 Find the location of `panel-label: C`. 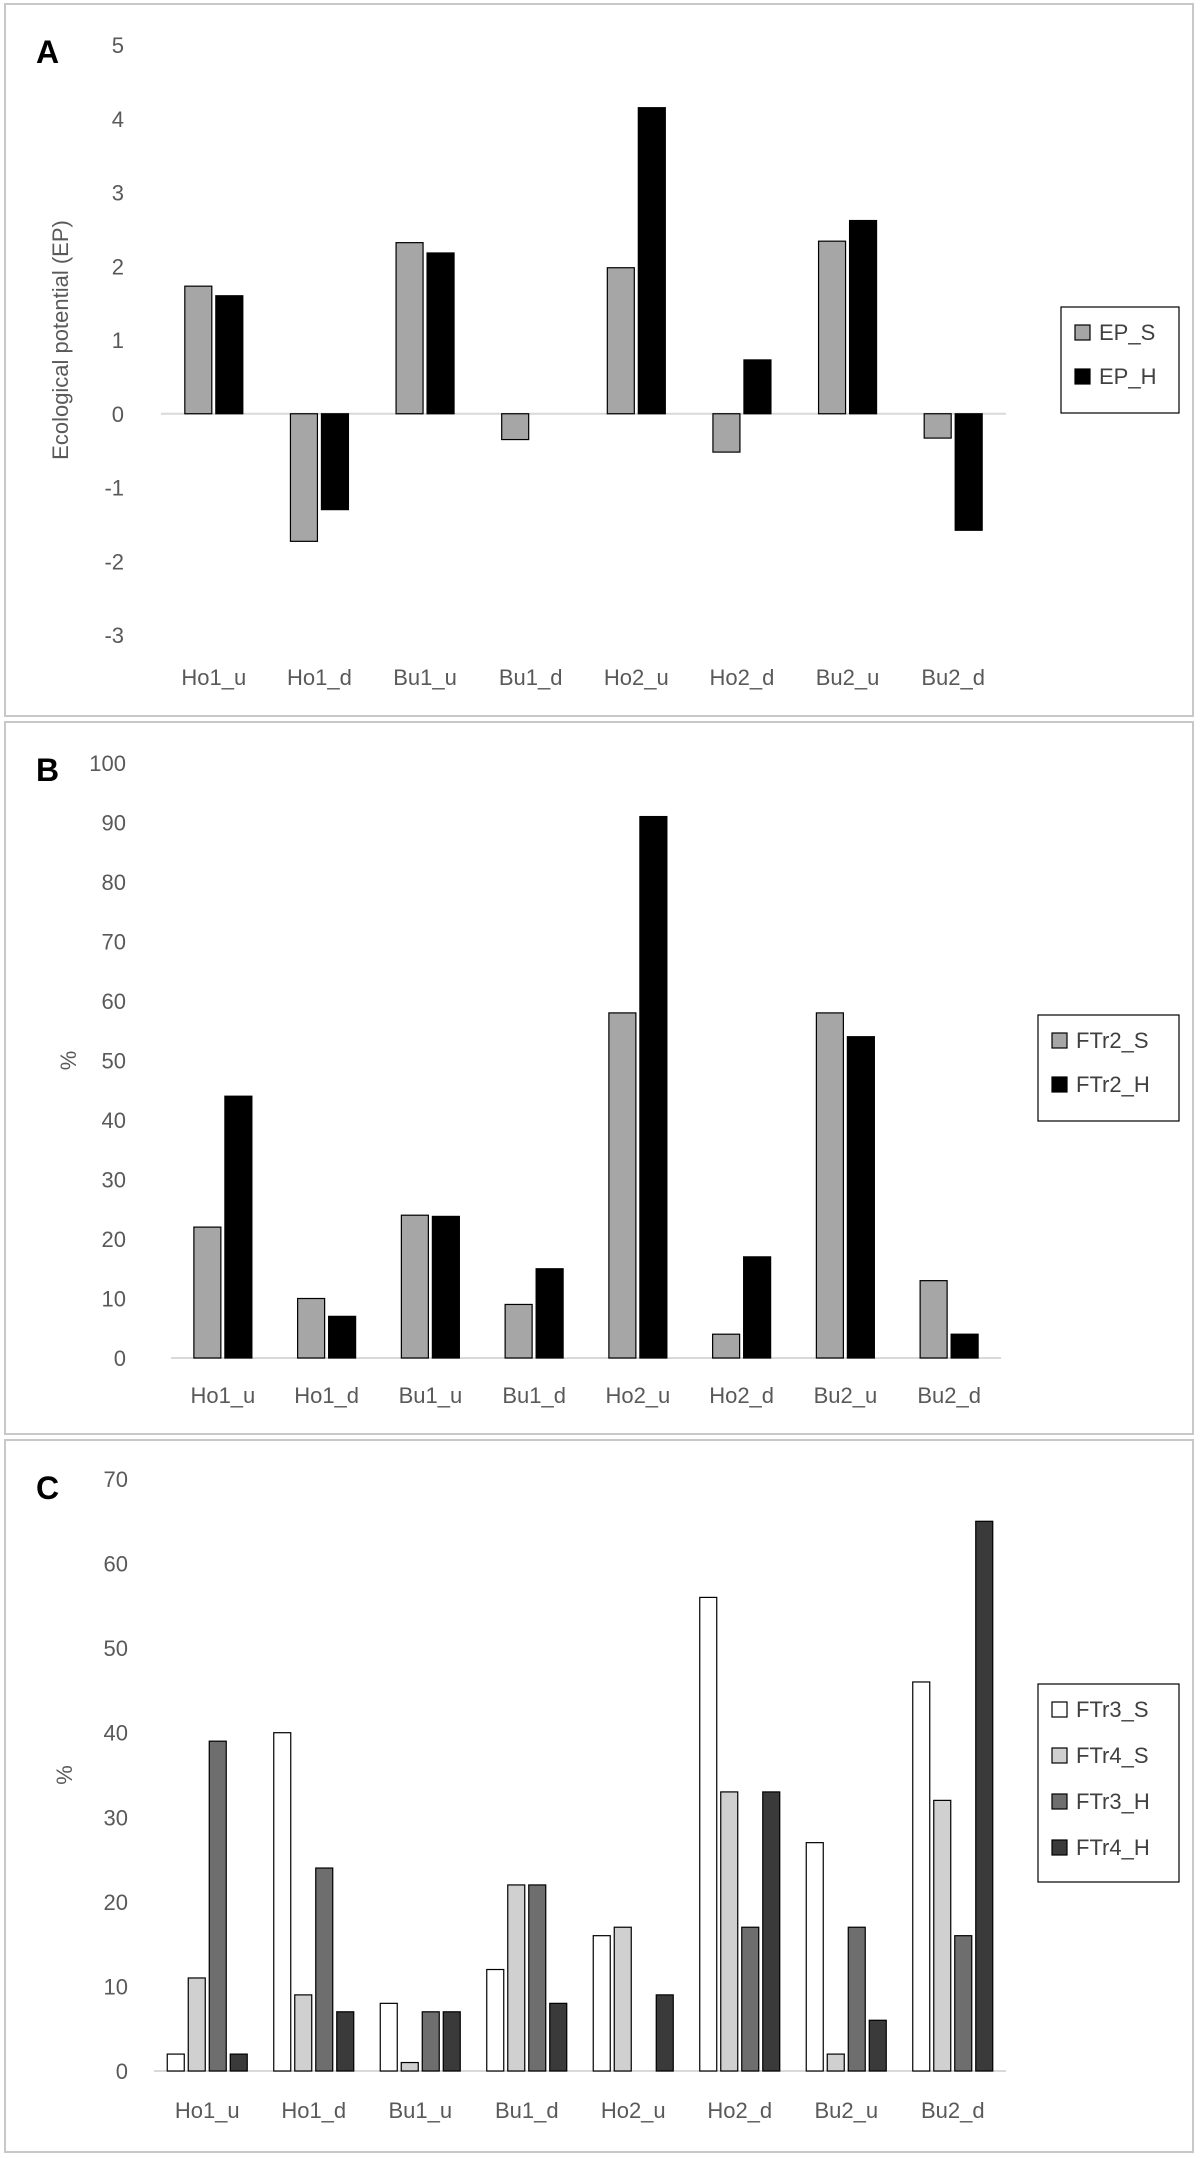

panel-label: C is located at coordinates (47, 1488).